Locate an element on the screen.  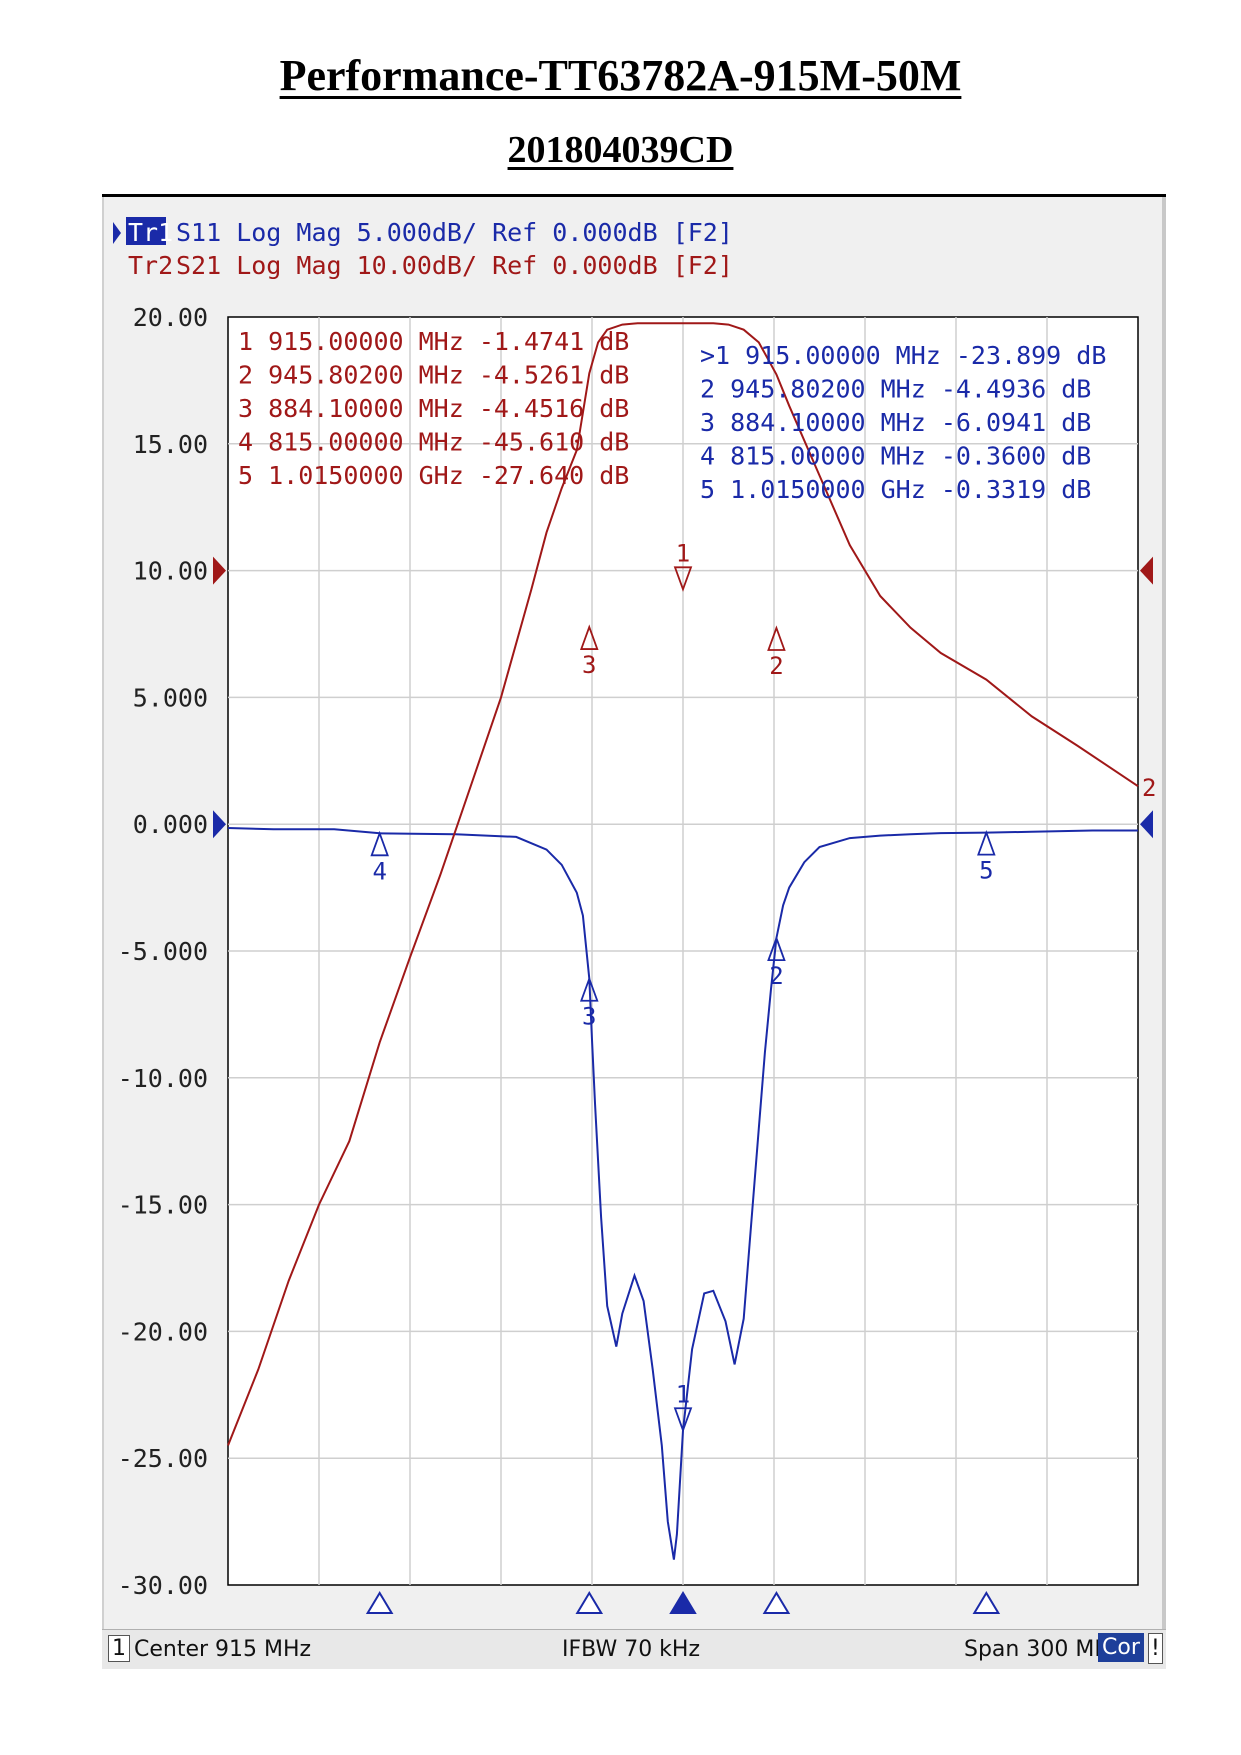
center-frequency: Center 915 MHz is located at coordinates (223, 1649).